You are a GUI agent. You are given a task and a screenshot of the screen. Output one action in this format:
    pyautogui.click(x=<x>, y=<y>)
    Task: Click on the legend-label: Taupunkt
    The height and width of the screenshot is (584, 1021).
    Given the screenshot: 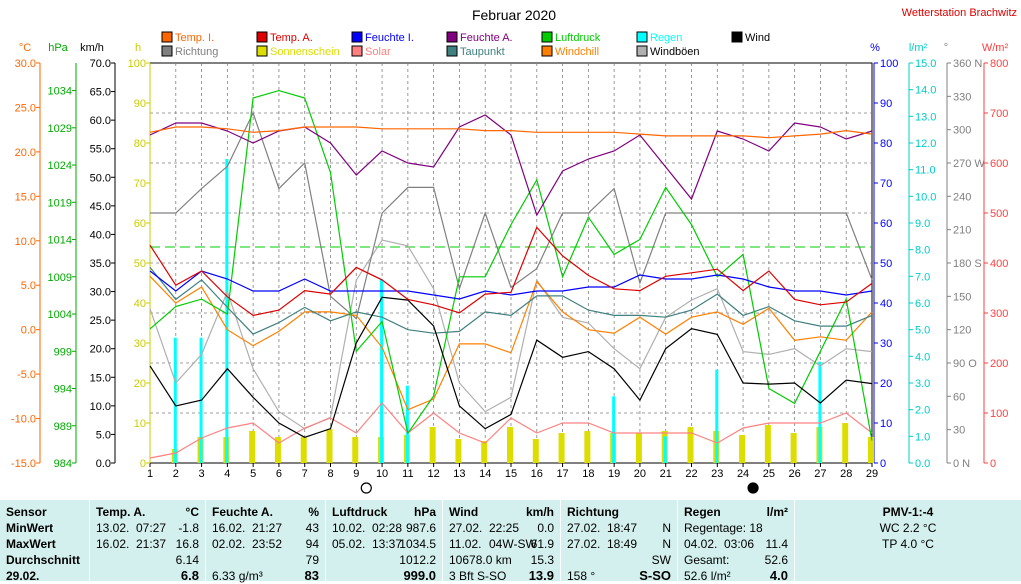 What is the action you would take?
    pyautogui.click(x=482, y=52)
    